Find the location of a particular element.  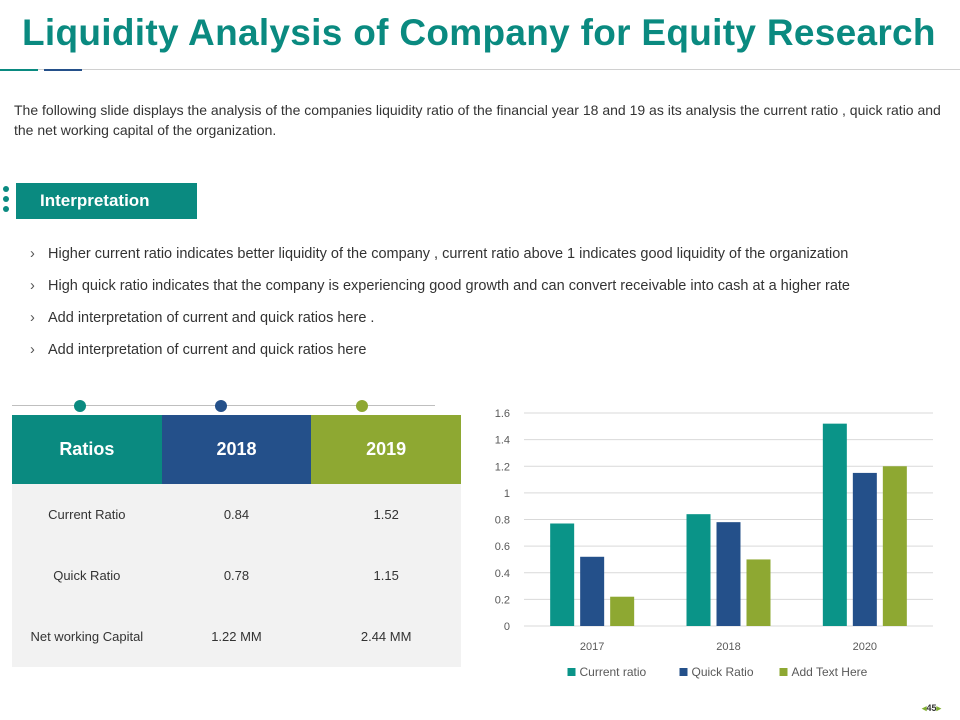

cell-2018: 0.84 is located at coordinates (236, 514).